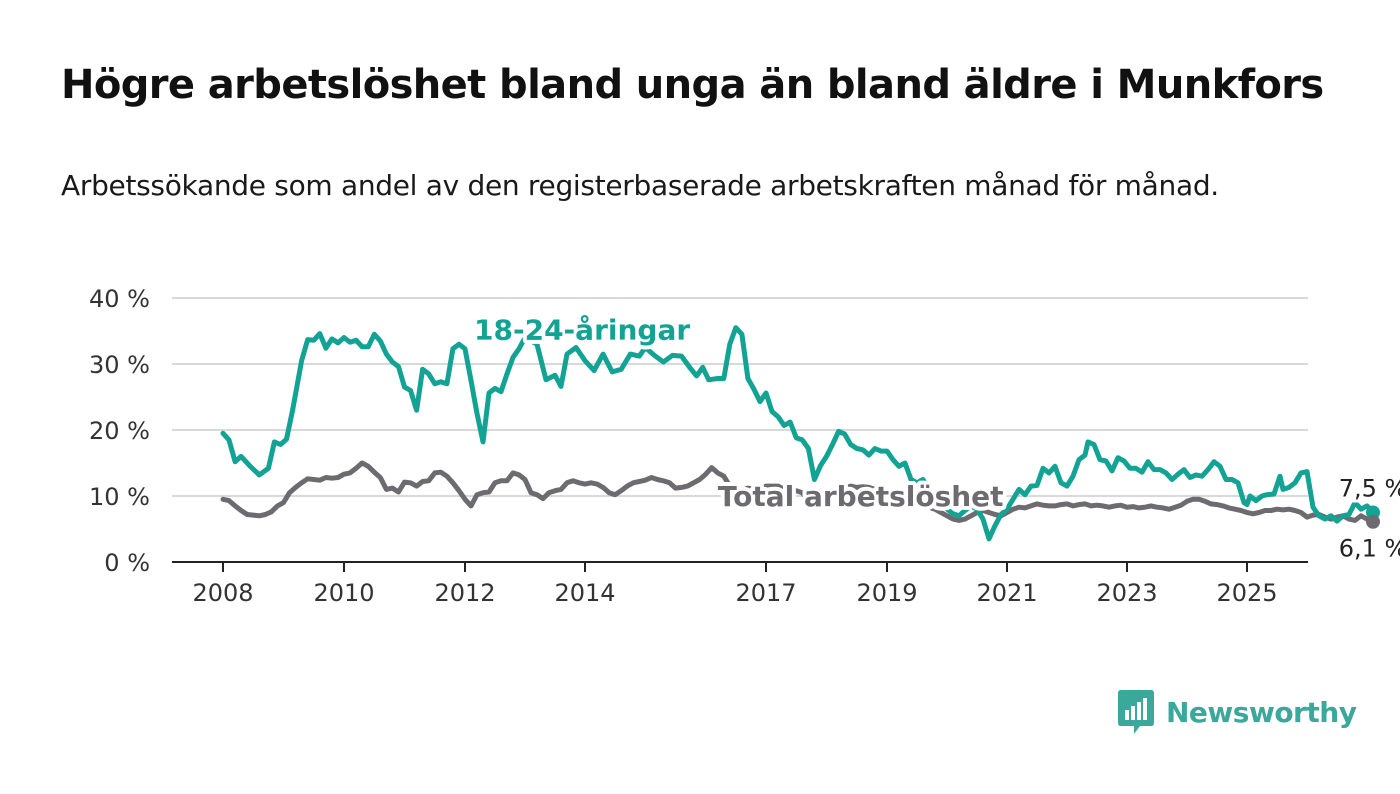 The height and width of the screenshot is (794, 1400). Describe the element at coordinates (582, 330) in the screenshot. I see `series-name-label: 18-24-åringar` at that location.